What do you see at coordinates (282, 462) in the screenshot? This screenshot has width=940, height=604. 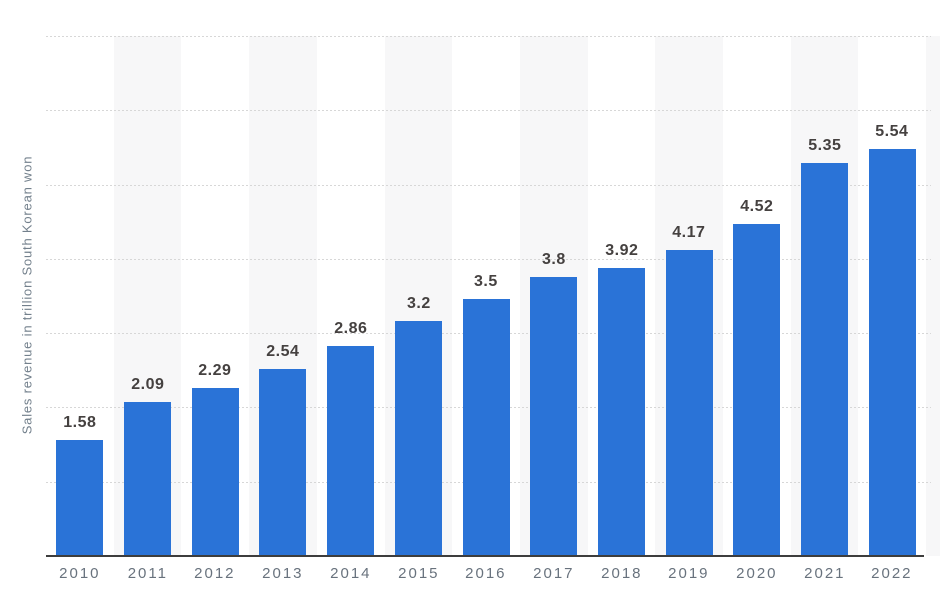 I see `bar-2013` at bounding box center [282, 462].